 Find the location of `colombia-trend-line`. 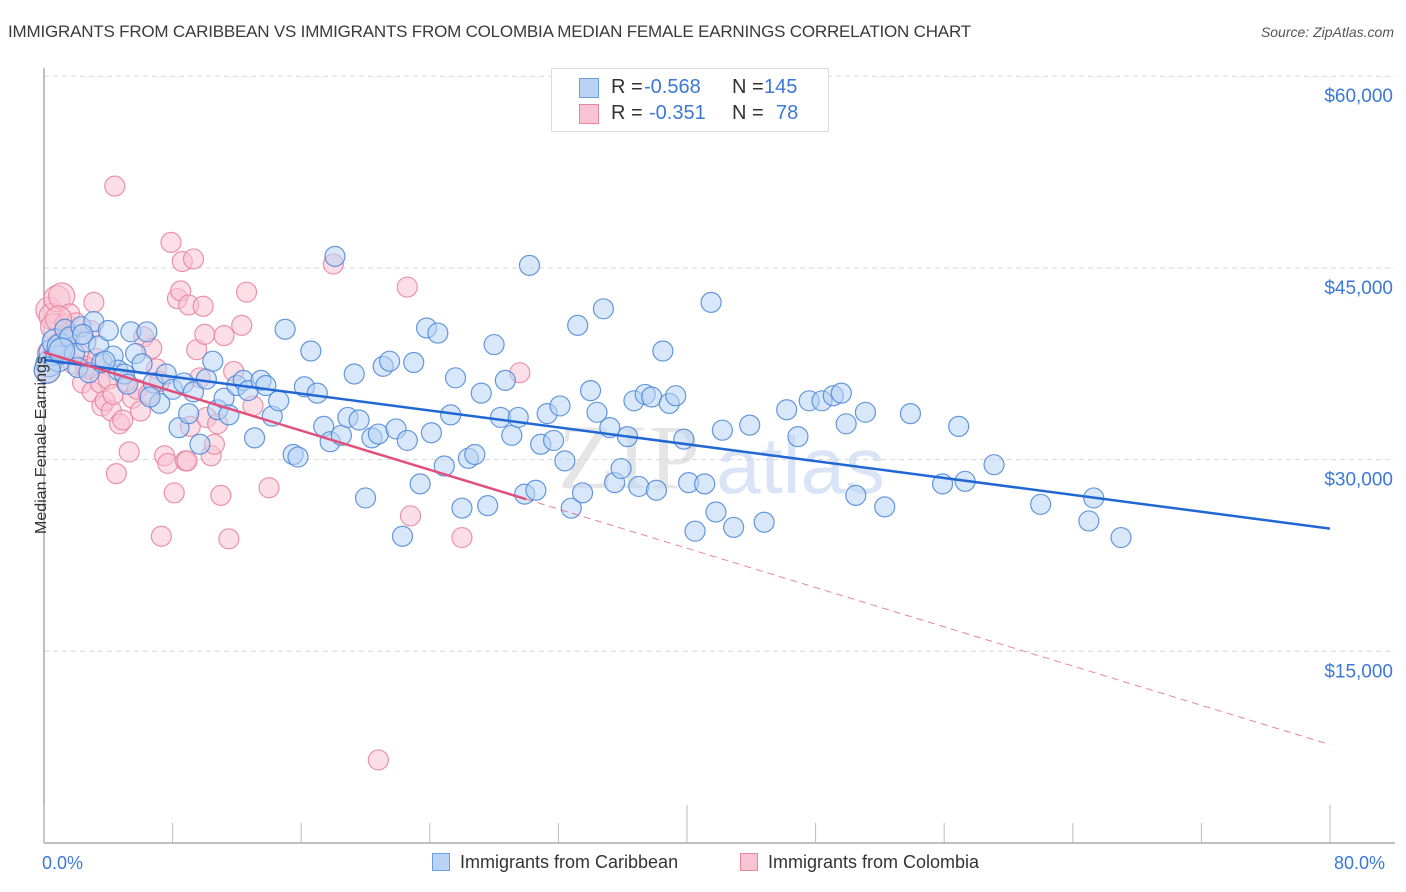

colombia-trend-line is located at coordinates (285, 426).